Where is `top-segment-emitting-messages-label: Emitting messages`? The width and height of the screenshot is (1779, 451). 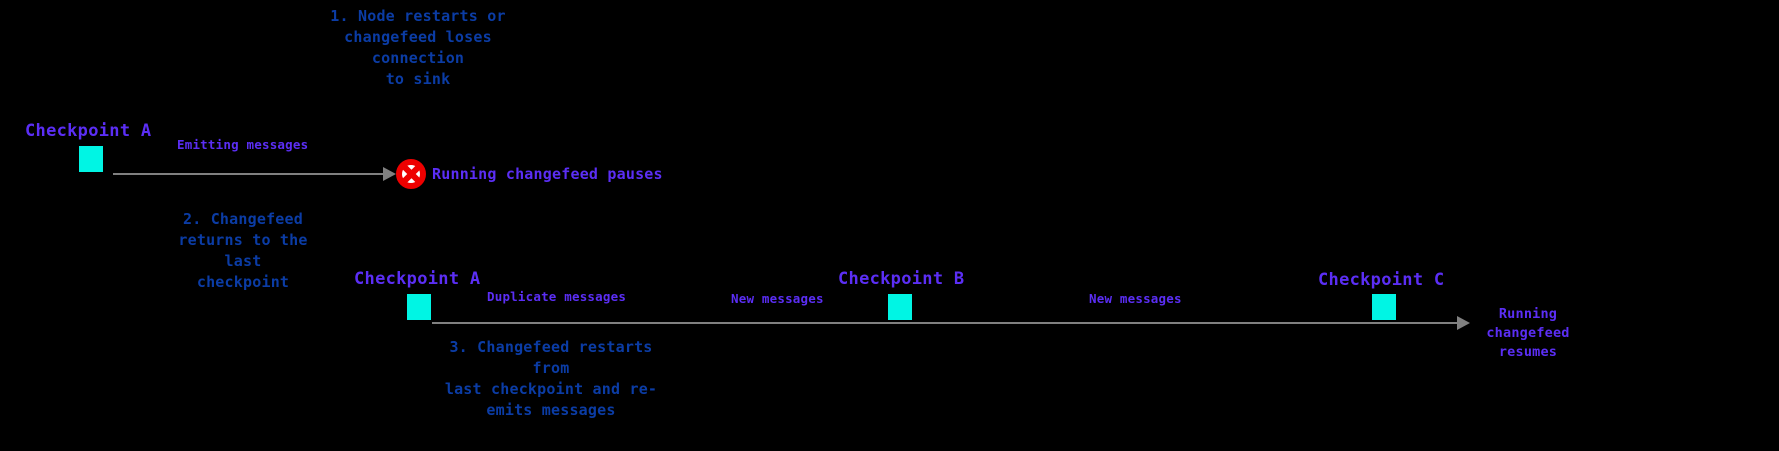 top-segment-emitting-messages-label: Emitting messages is located at coordinates (243, 144).